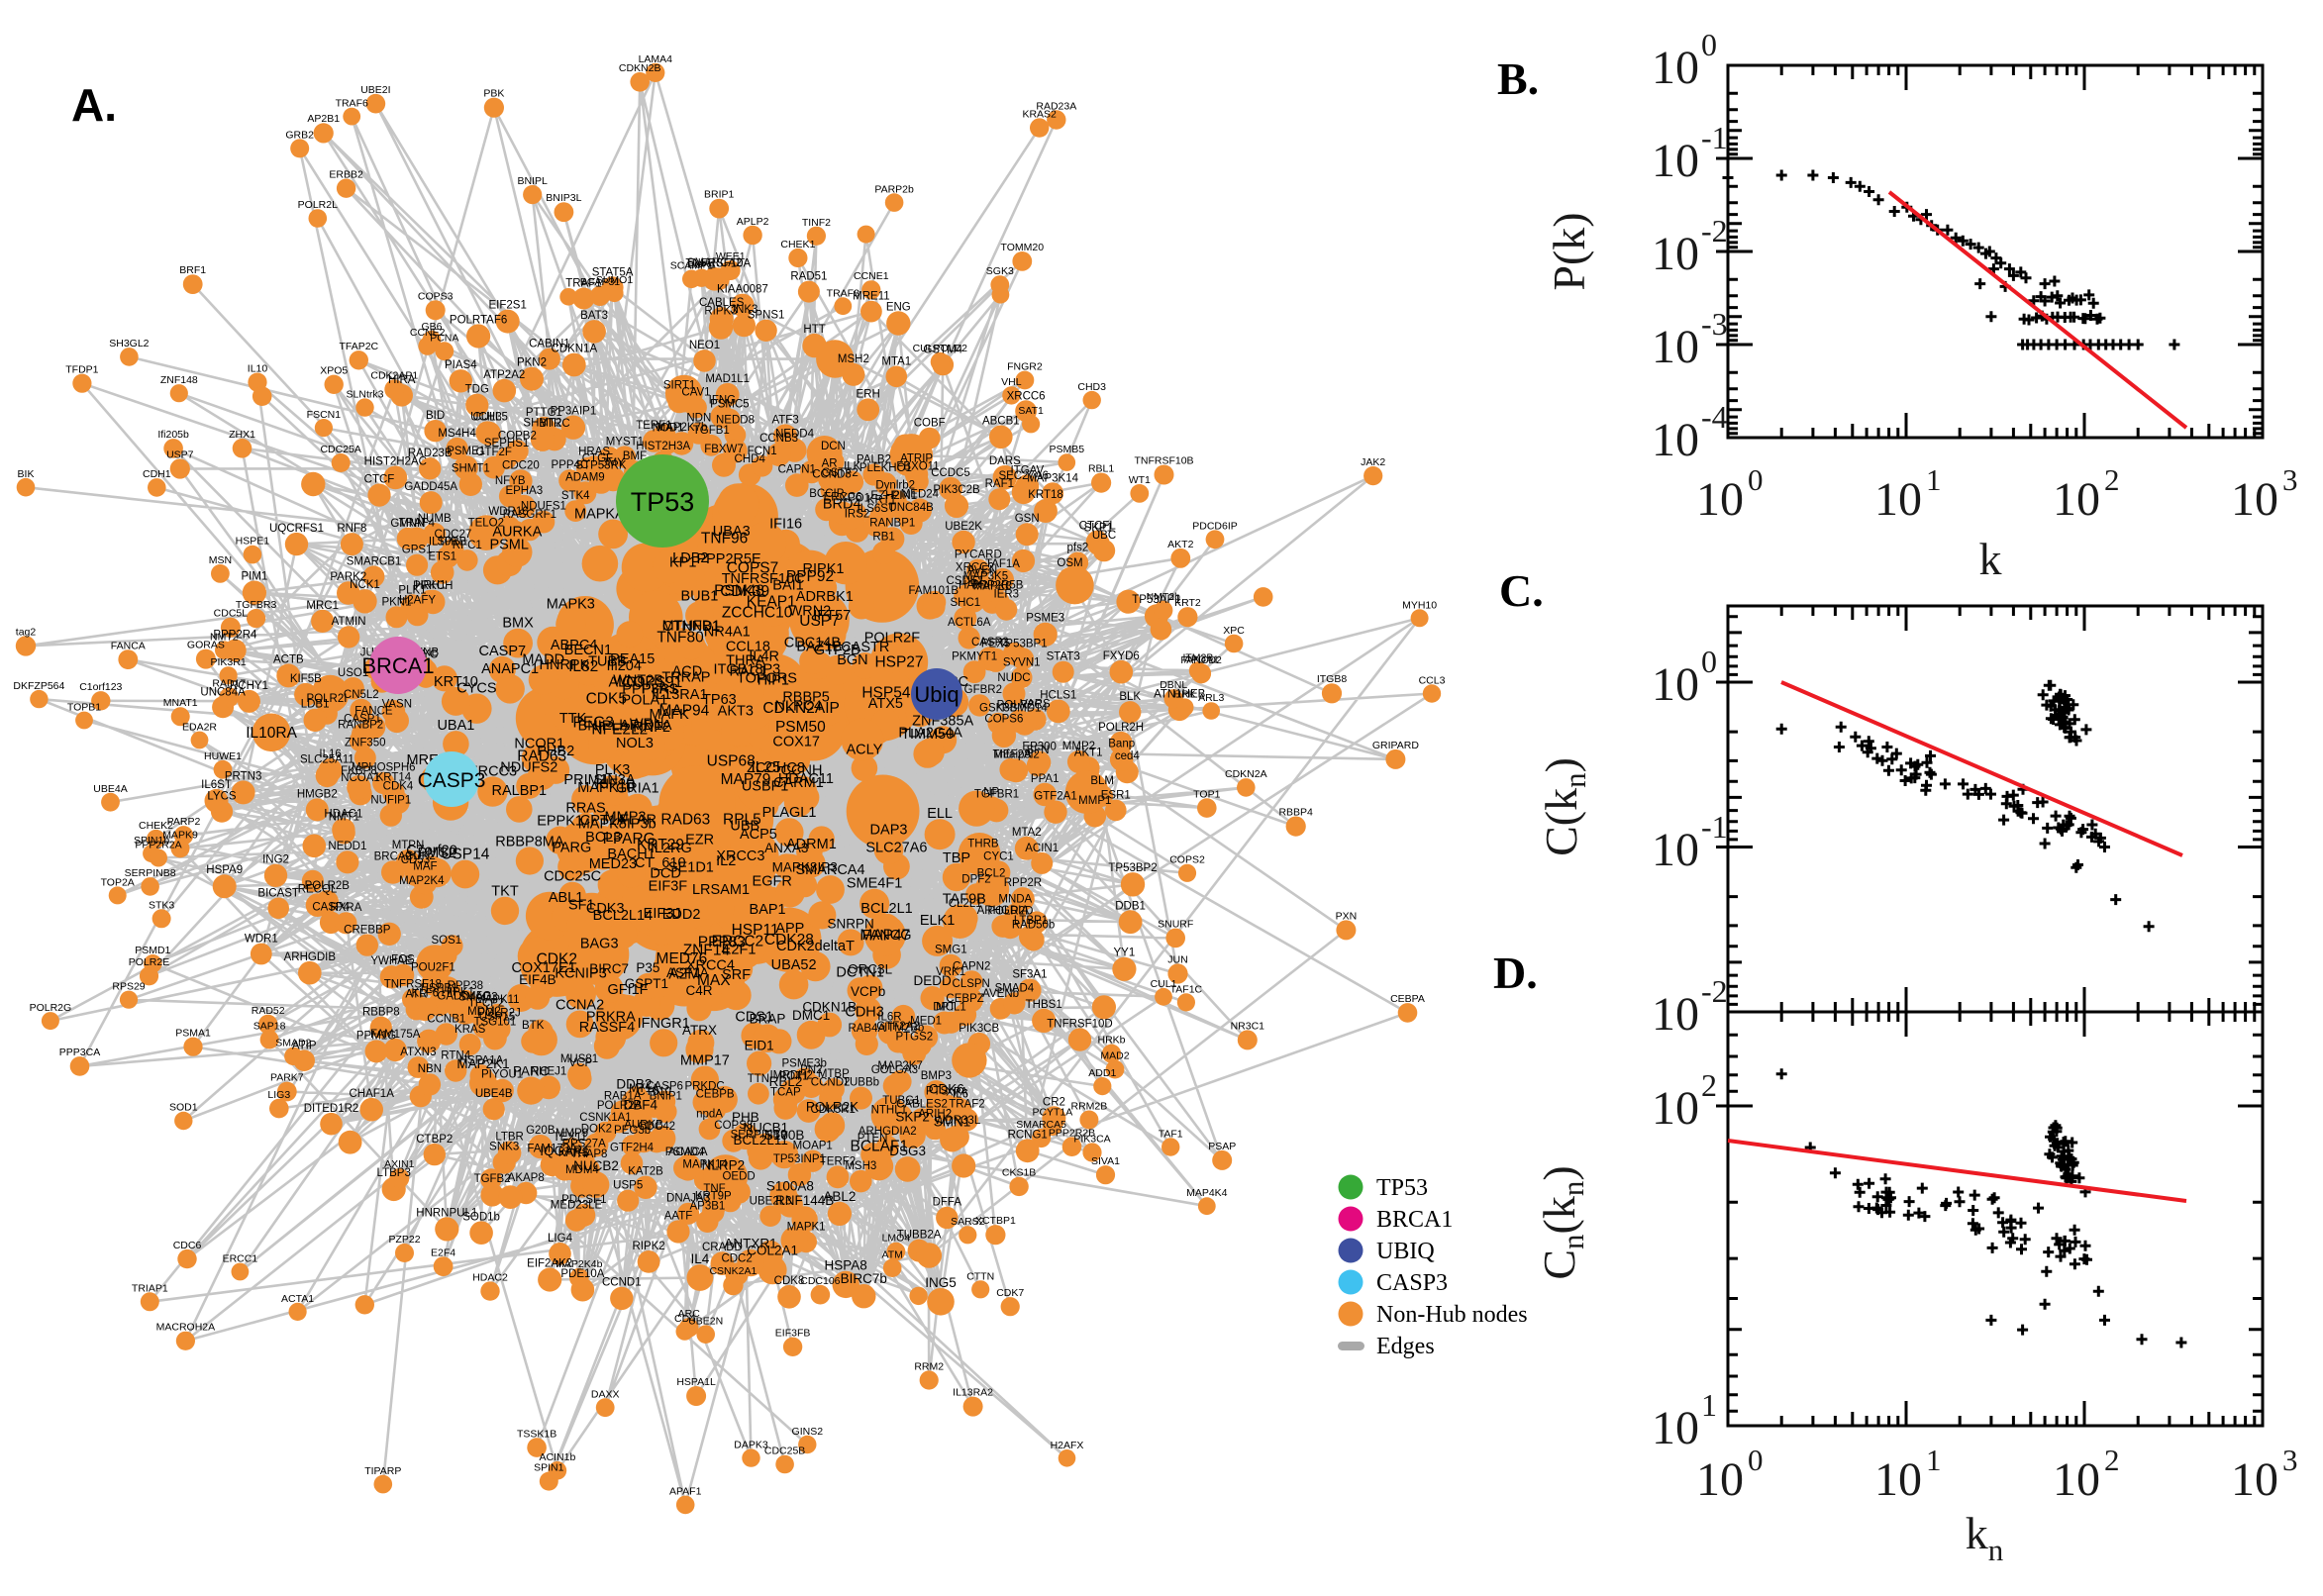 This screenshot has width=2323, height=1596. What do you see at coordinates (502, 1075) in the screenshot?
I see `svg-text: PIYOU1` at bounding box center [502, 1075].